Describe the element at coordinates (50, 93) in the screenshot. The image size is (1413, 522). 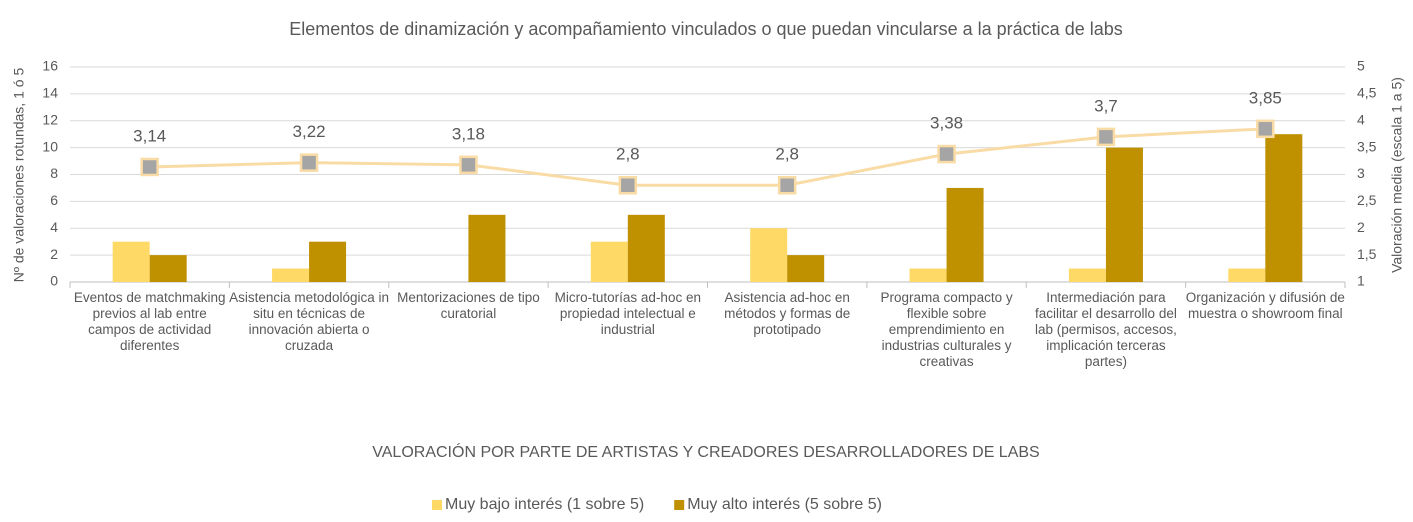
I see `y-tick-label: 14` at that location.